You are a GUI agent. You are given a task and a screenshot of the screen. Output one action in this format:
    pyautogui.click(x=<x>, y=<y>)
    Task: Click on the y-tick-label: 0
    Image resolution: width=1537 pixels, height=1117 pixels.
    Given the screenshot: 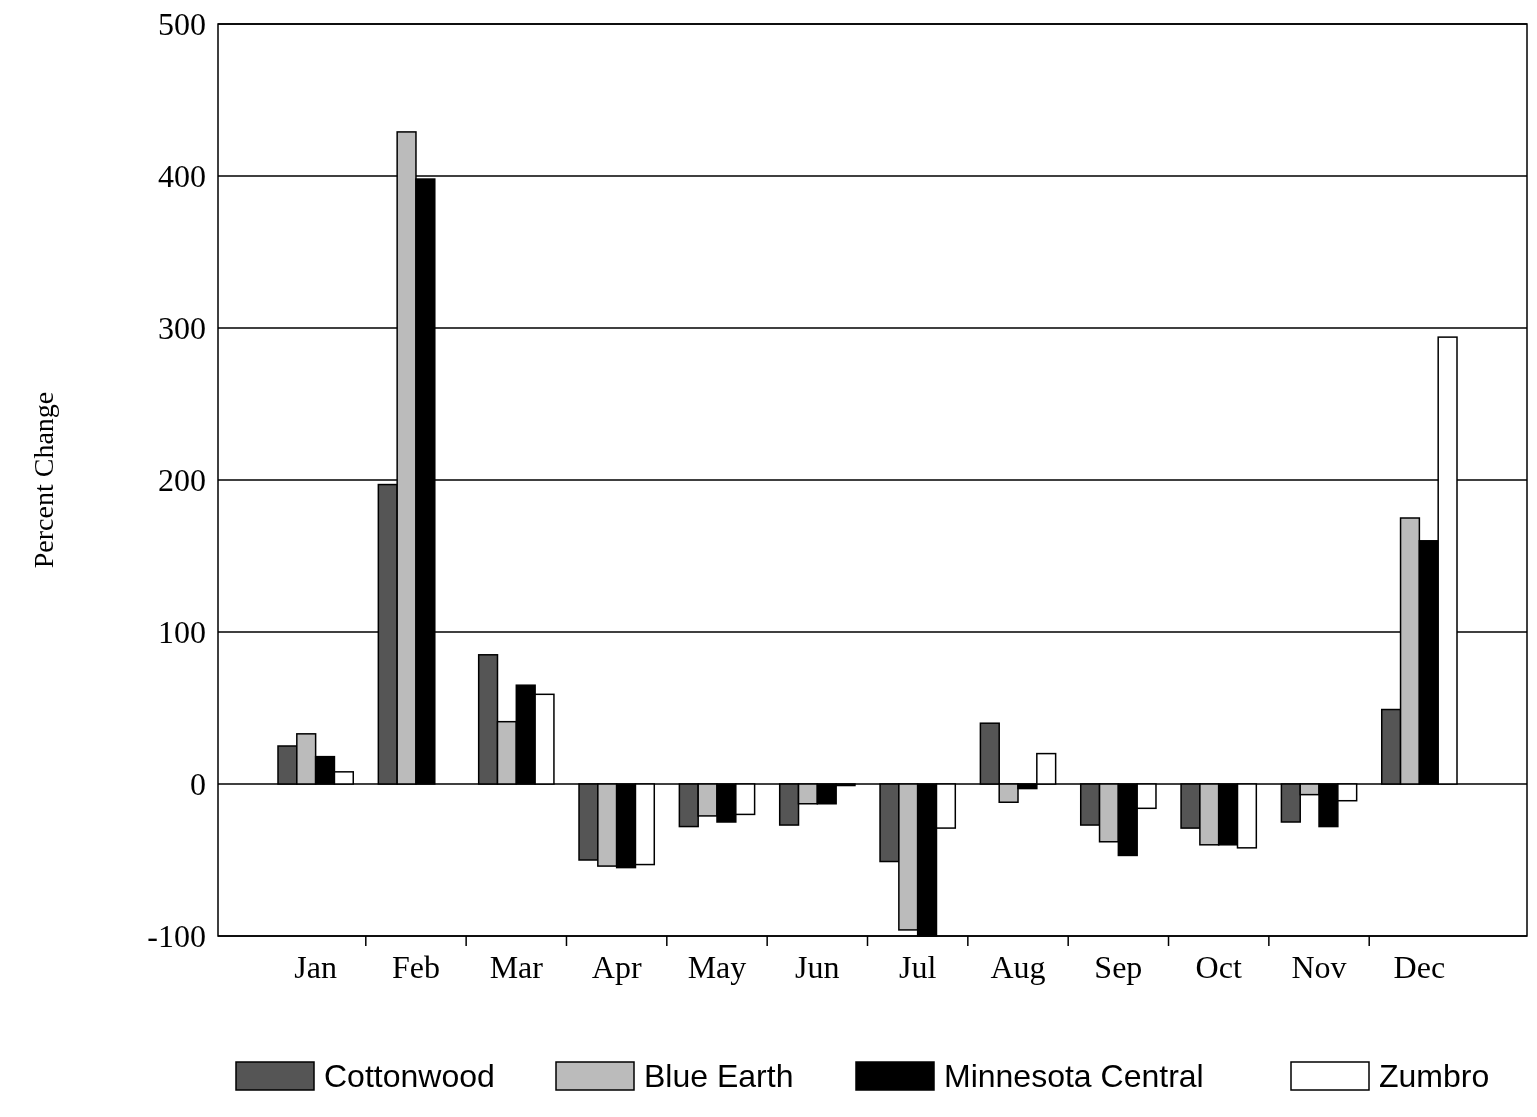 What is the action you would take?
    pyautogui.click(x=198, y=784)
    